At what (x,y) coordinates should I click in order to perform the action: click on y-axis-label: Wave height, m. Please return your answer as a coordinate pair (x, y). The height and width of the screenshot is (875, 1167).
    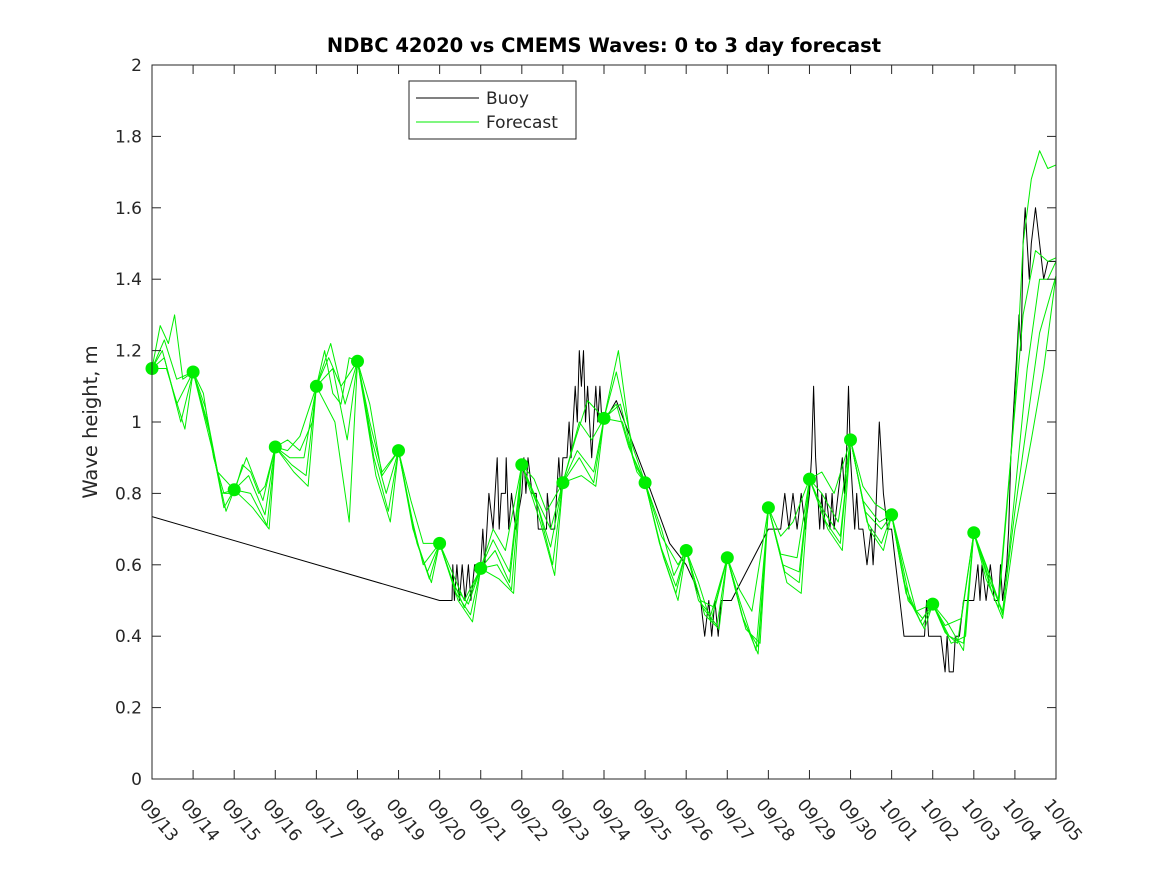
    Looking at the image, I should click on (90, 421).